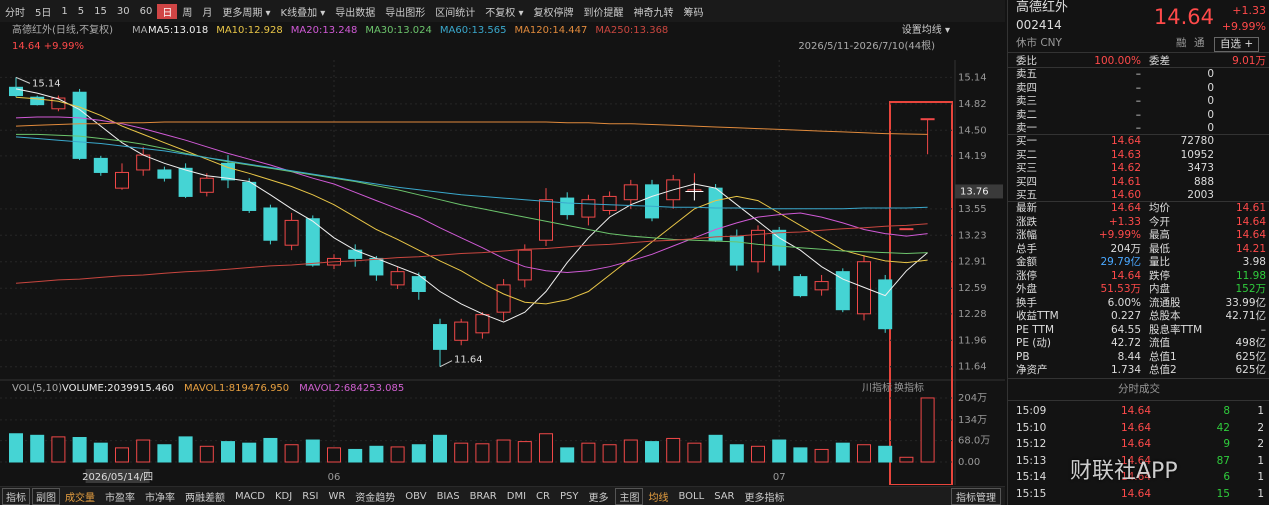 The image size is (1269, 505). What do you see at coordinates (246, 13) in the screenshot?
I see `period-button: 更多周期 ▾` at bounding box center [246, 13].